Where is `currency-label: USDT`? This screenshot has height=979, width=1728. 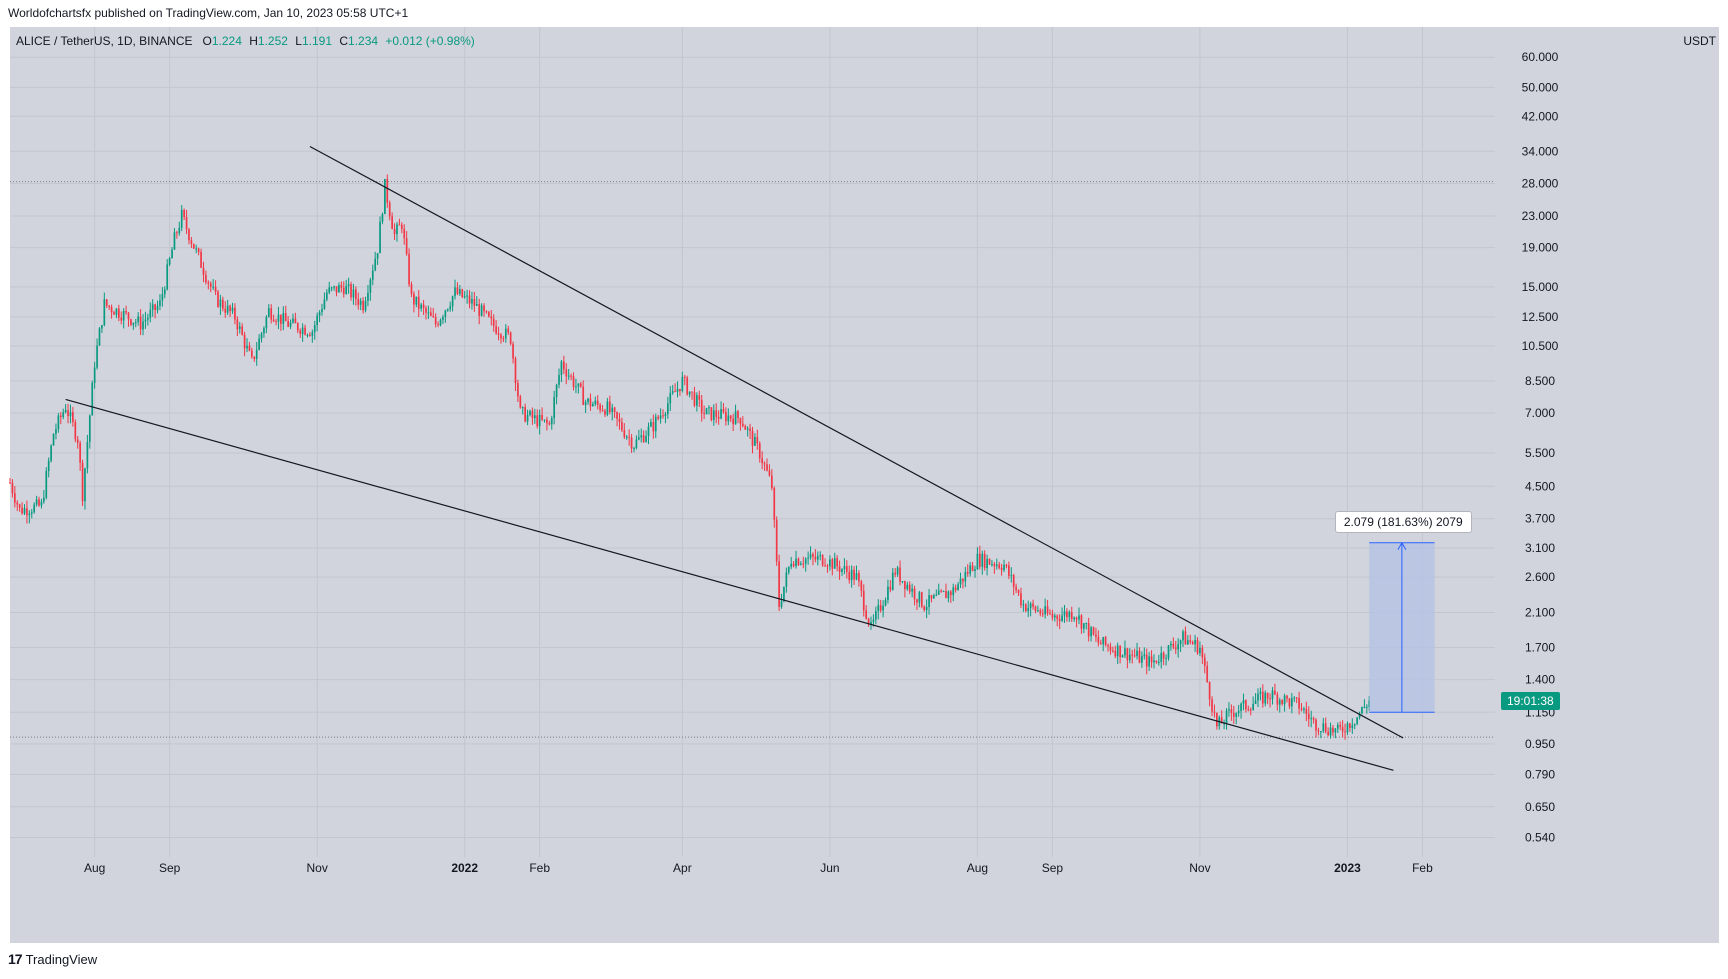
currency-label: USDT is located at coordinates (1699, 41).